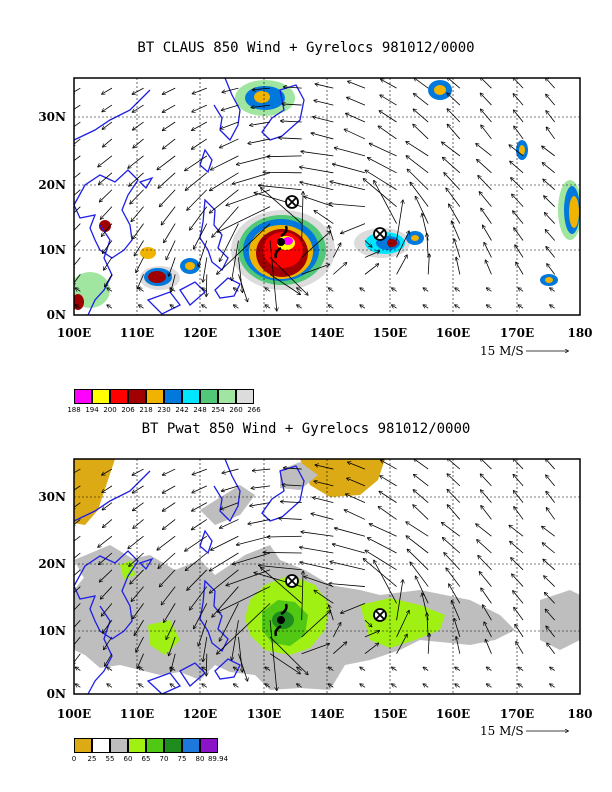  Describe the element at coordinates (92, 410) in the screenshot. I see `colorbar-label: 194` at that location.